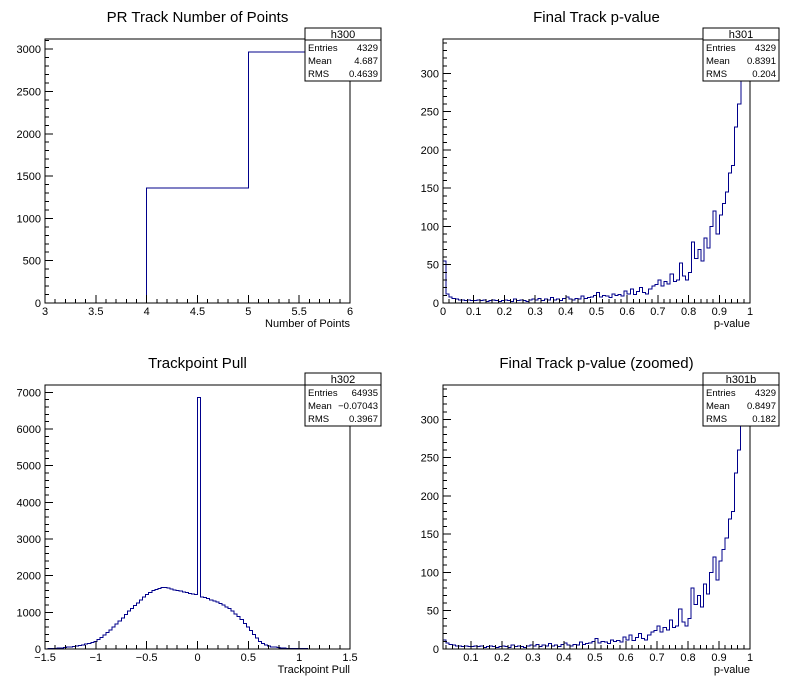 The width and height of the screenshot is (796, 690). Describe the element at coordinates (741, 380) in the screenshot. I see `stats-box-name: h301b` at that location.